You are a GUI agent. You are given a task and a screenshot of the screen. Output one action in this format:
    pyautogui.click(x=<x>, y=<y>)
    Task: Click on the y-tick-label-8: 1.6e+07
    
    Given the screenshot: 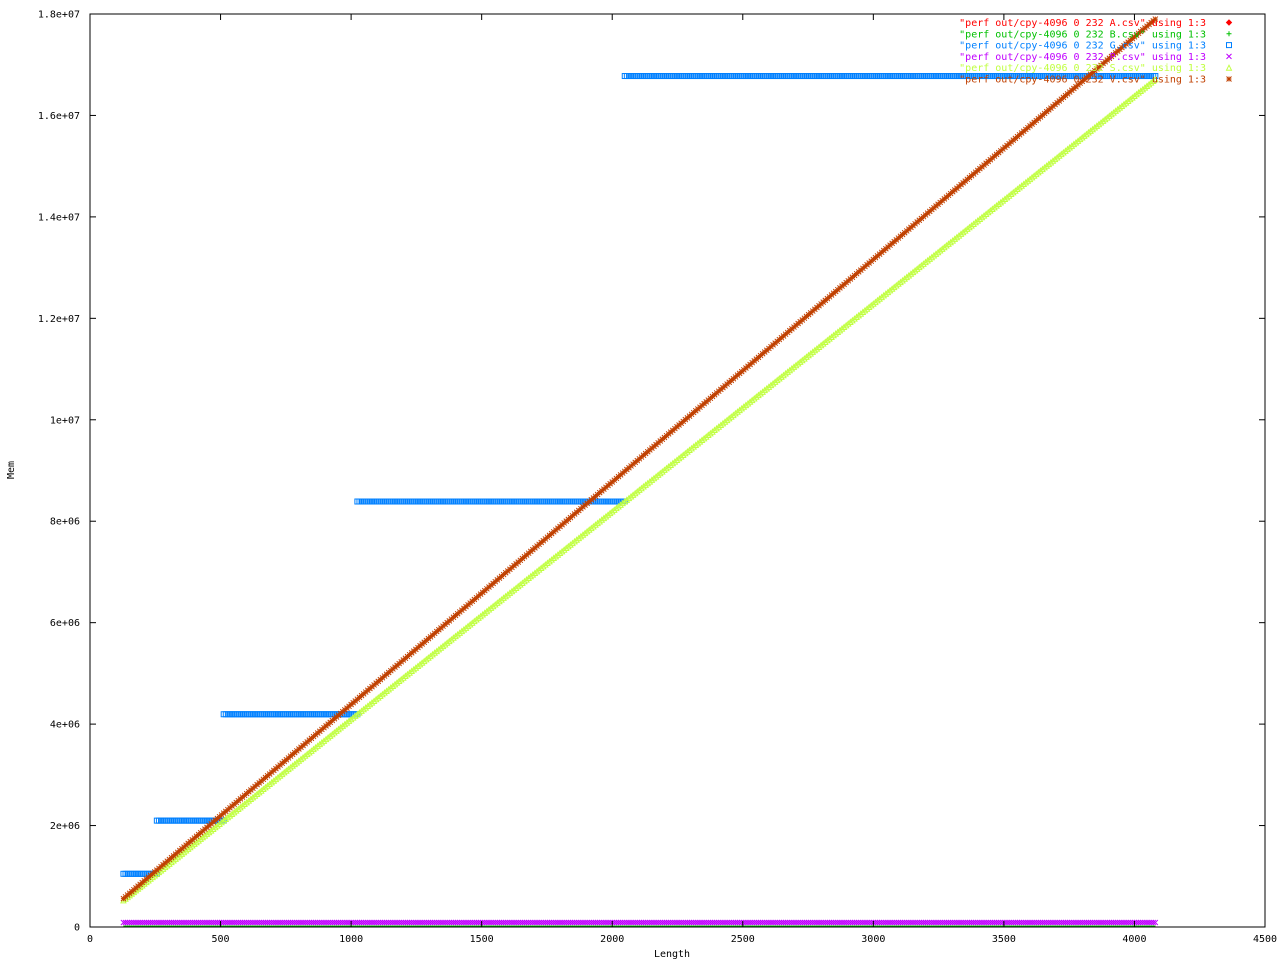 What is the action you would take?
    pyautogui.click(x=59, y=116)
    